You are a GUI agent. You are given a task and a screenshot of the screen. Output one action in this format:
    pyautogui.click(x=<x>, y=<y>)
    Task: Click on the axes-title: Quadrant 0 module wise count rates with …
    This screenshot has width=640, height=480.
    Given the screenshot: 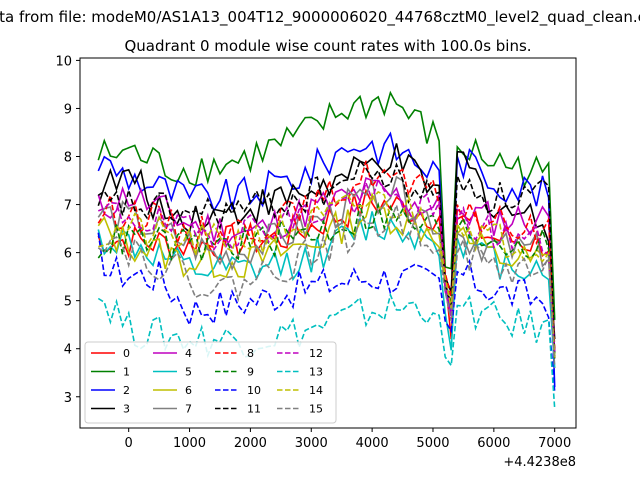 What is the action you would take?
    pyautogui.click(x=327, y=46)
    